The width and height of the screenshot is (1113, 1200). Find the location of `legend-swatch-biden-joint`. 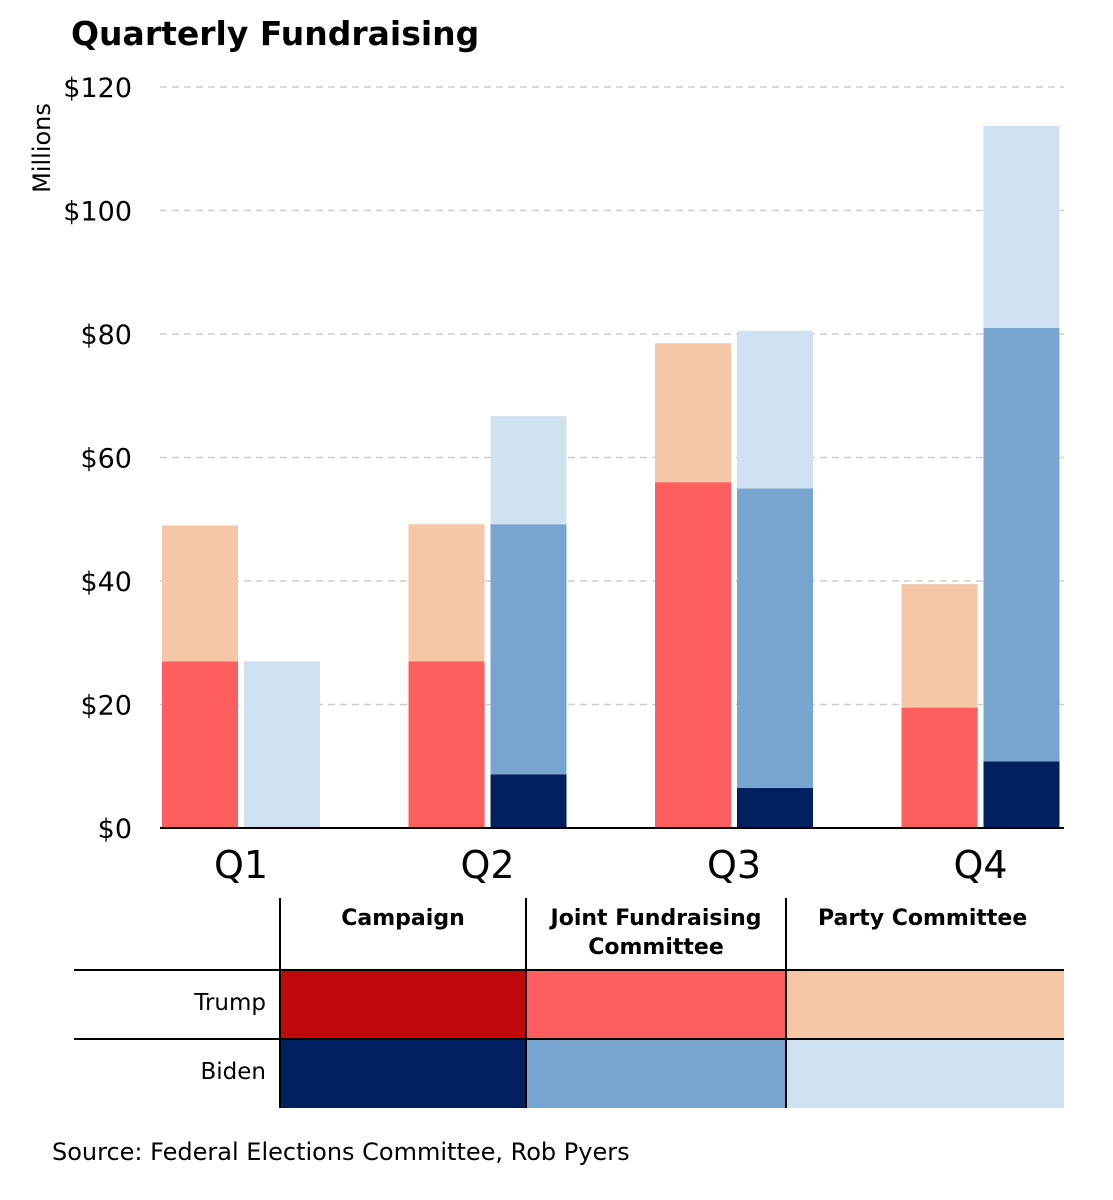

legend-swatch-biden-joint is located at coordinates (656, 1074).